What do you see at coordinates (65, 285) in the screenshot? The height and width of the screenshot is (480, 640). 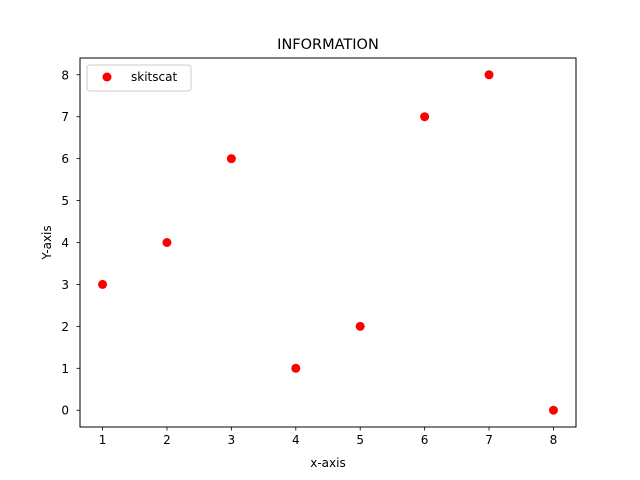 I see `y-tick-label: 3` at bounding box center [65, 285].